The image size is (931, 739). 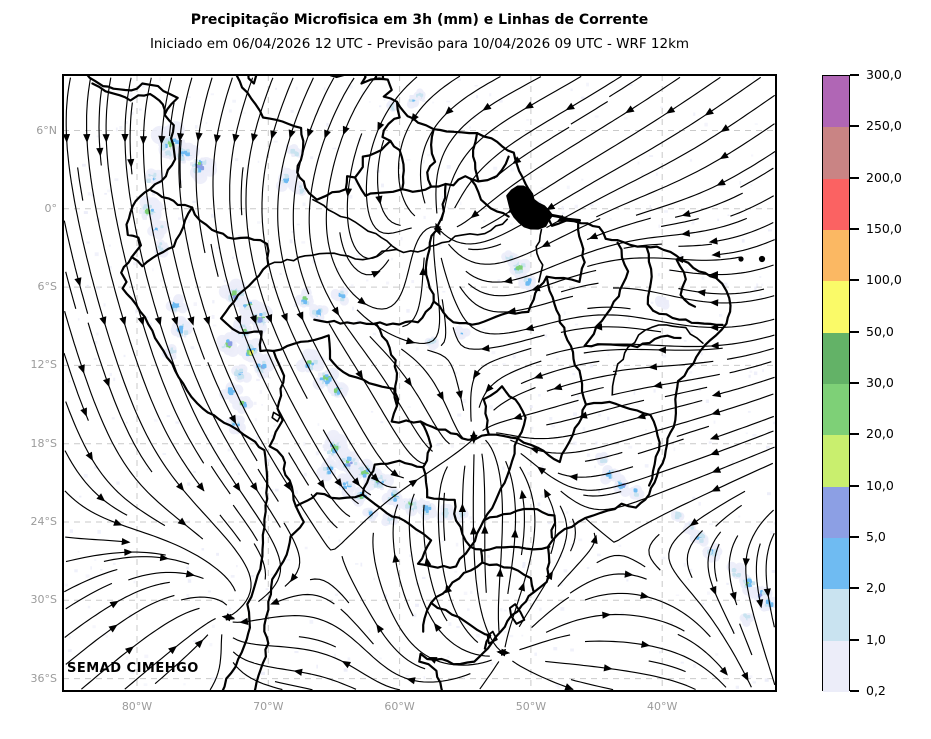 I want to click on lake-titicaca, so click(x=276, y=417).